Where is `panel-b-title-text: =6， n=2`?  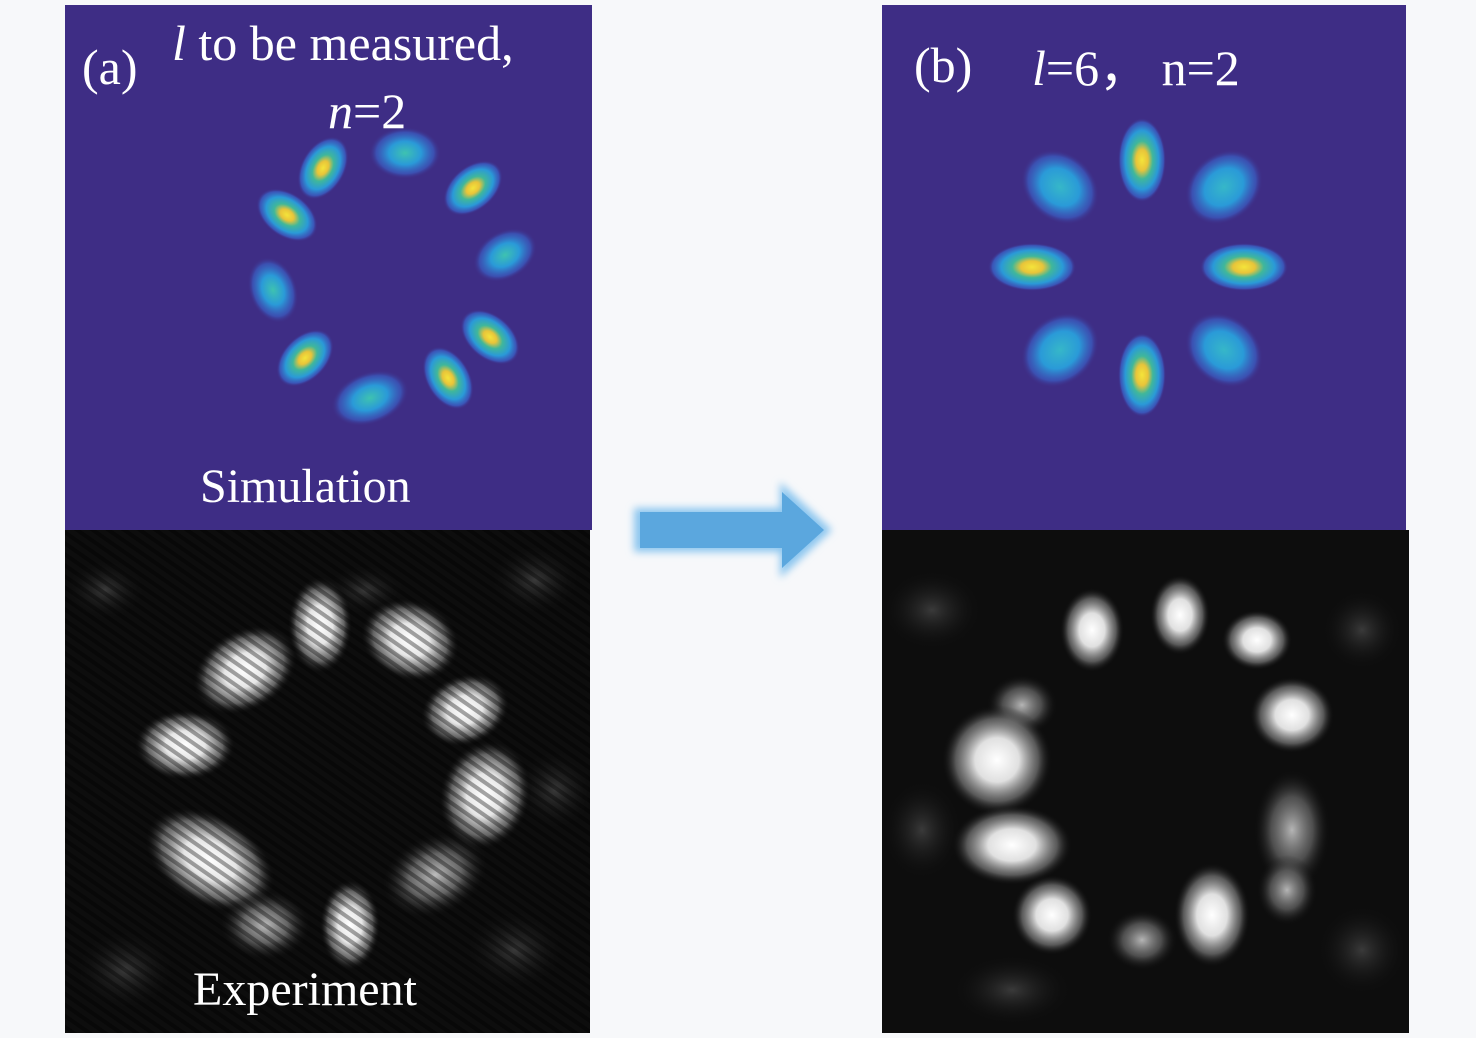
panel-b-title-text: =6， n=2 is located at coordinates (1142, 68).